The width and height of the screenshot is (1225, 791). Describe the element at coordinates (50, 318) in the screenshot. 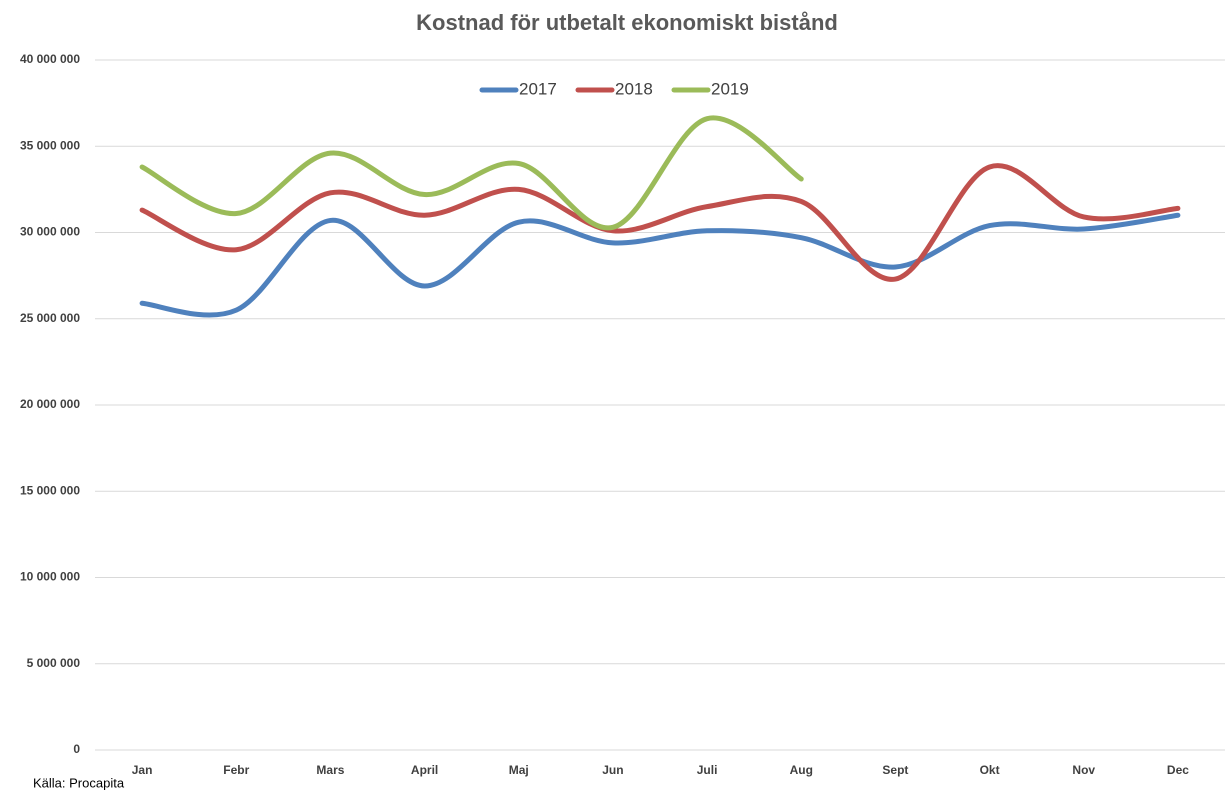

I see `y-tick-label: 25 000 000` at that location.